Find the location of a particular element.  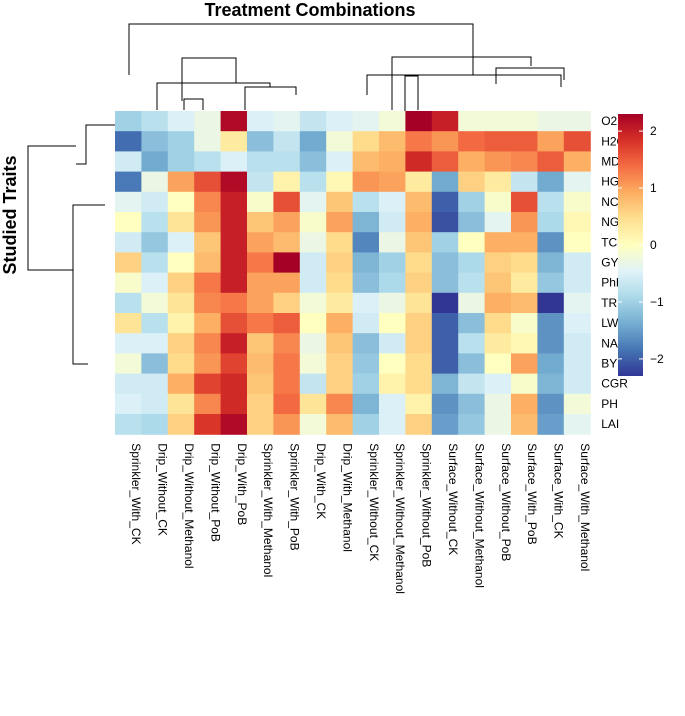

heatmap-cell-TCh-Surface_With_PoB is located at coordinates (524, 242).